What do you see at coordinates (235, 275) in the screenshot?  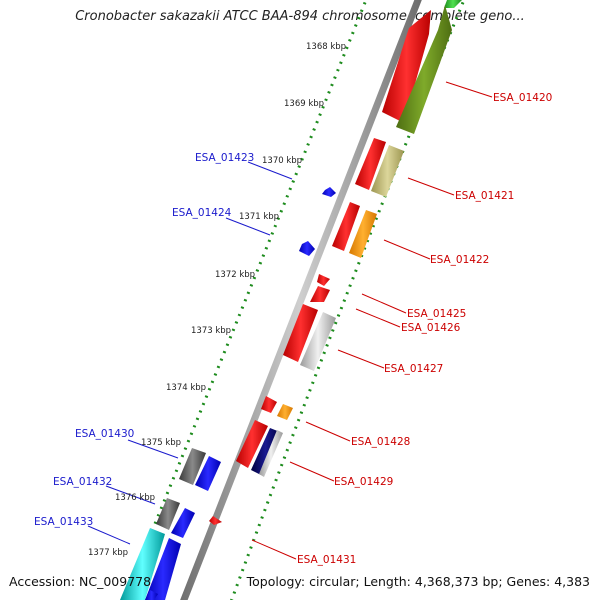 I see `kbp-tick-label: 1372 kbp` at bounding box center [235, 275].